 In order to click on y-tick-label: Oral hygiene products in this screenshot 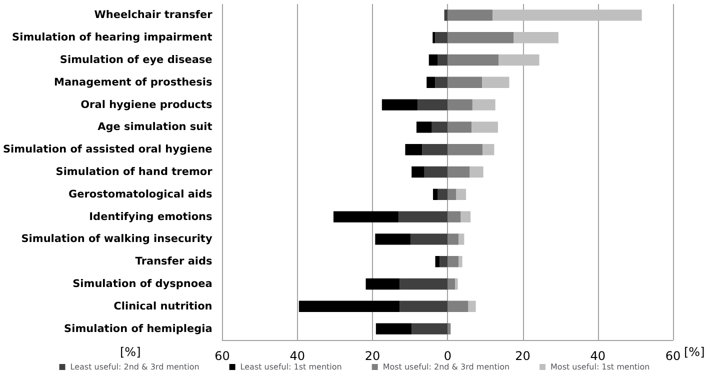, I will do `click(146, 104)`.